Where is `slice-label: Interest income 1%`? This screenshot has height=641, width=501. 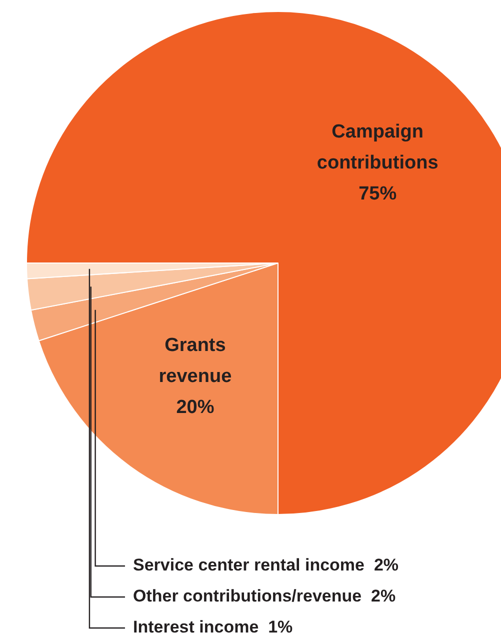 slice-label: Interest income 1% is located at coordinates (213, 627).